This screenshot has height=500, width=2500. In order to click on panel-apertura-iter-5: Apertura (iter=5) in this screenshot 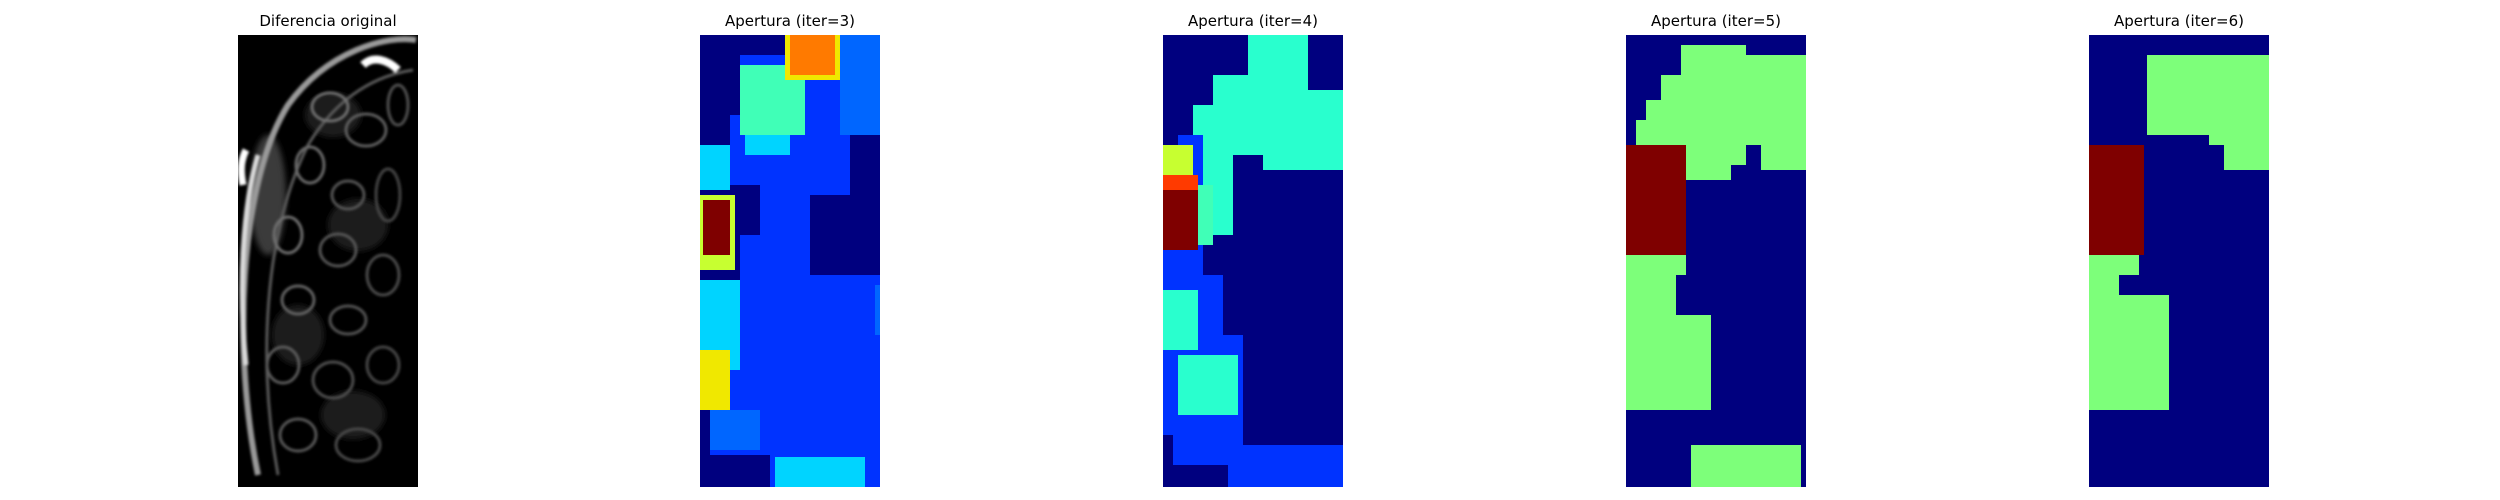, I will do `click(1716, 250)`.